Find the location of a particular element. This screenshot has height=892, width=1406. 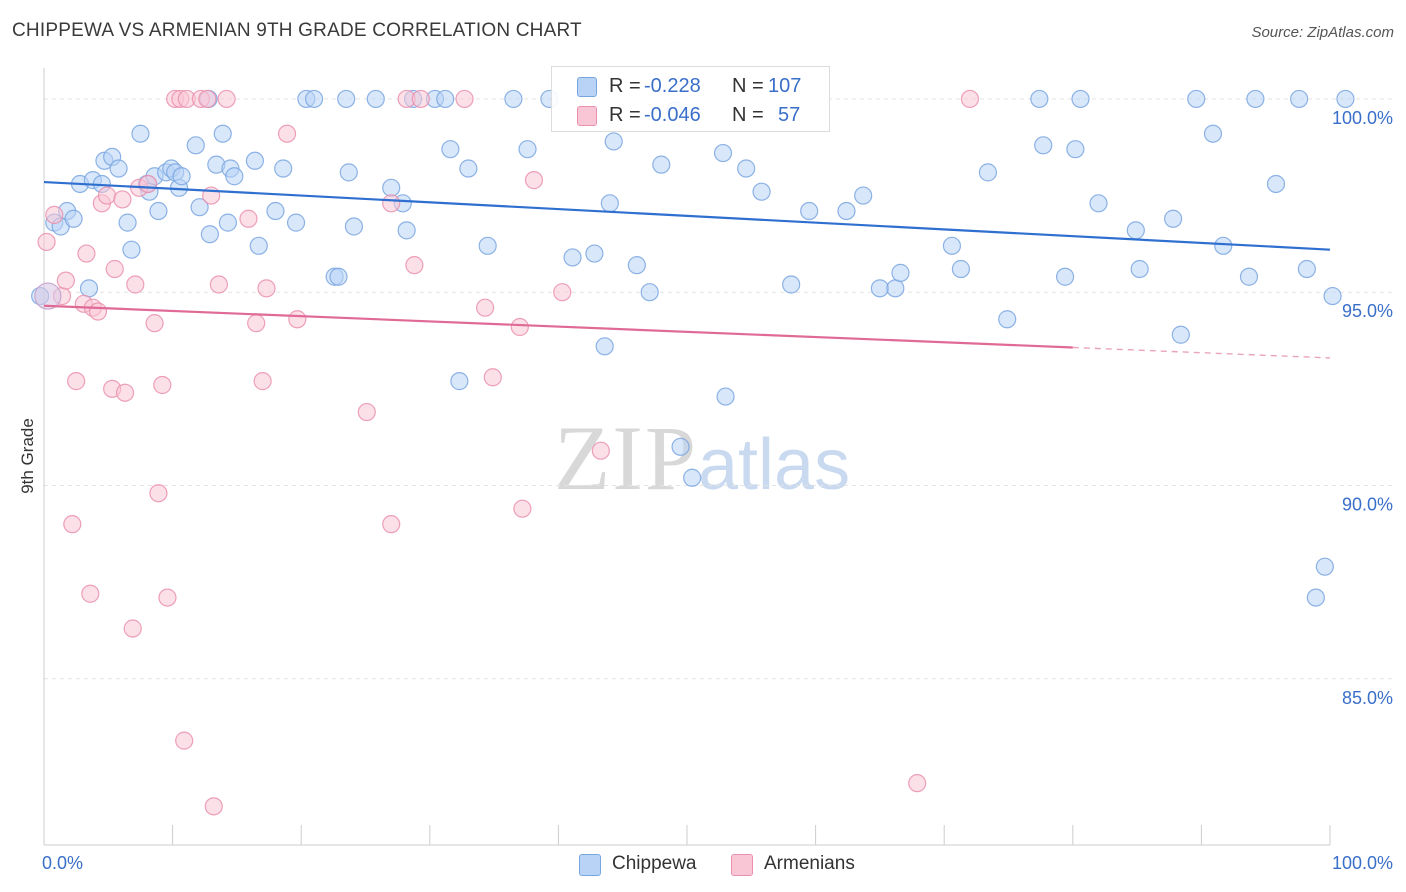

x-tick-label: 100.0% is located at coordinates (1362, 863).